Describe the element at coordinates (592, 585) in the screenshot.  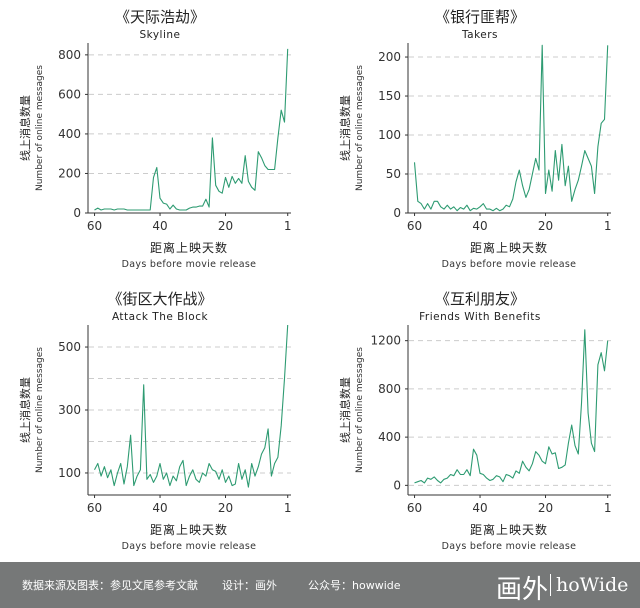
I see `brand-logo-en: hoWide` at that location.